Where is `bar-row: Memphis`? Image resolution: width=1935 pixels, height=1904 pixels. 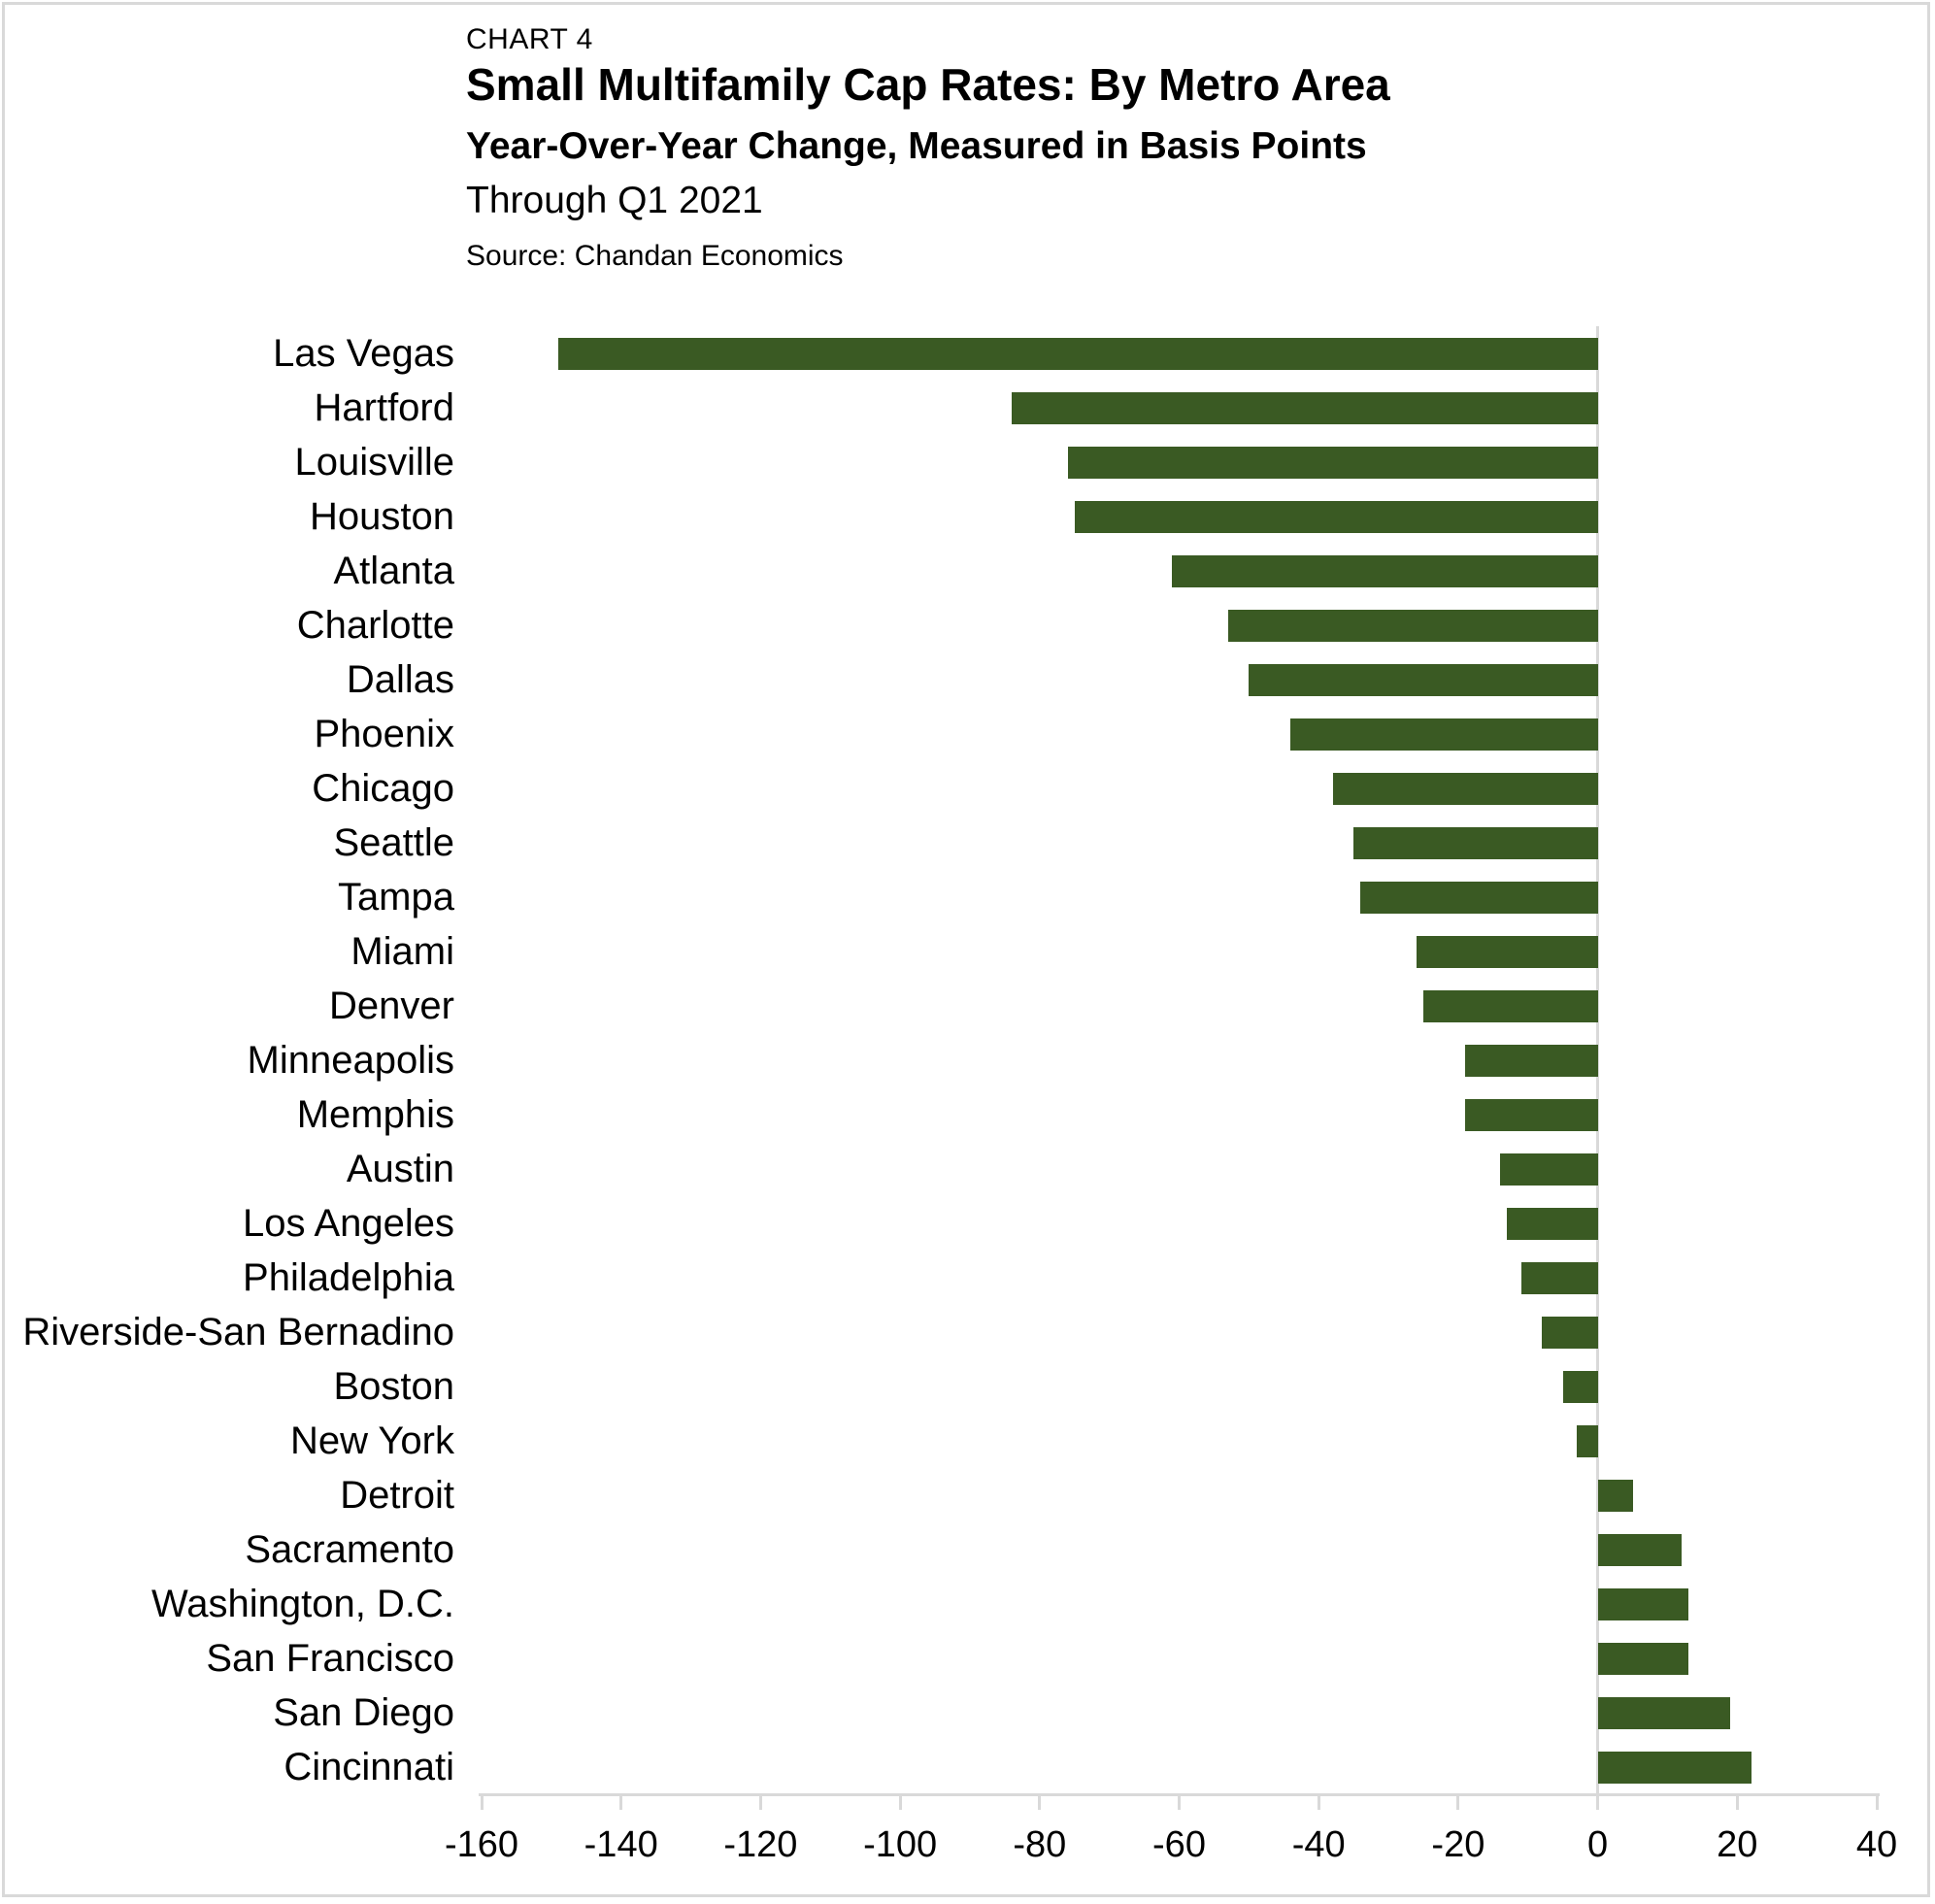 bar-row: Memphis is located at coordinates (967, 1114).